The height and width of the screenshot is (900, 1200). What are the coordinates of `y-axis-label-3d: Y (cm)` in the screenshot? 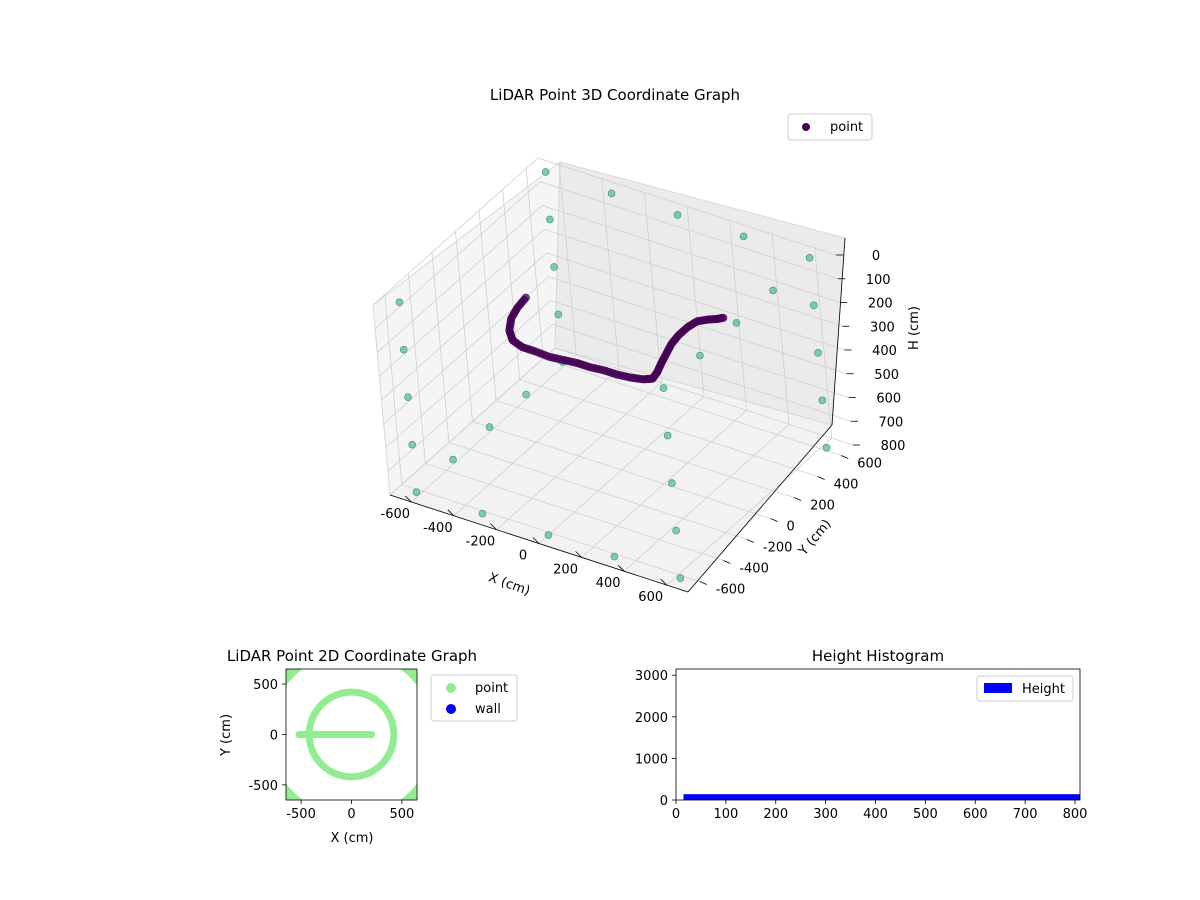 It's located at (814, 538).